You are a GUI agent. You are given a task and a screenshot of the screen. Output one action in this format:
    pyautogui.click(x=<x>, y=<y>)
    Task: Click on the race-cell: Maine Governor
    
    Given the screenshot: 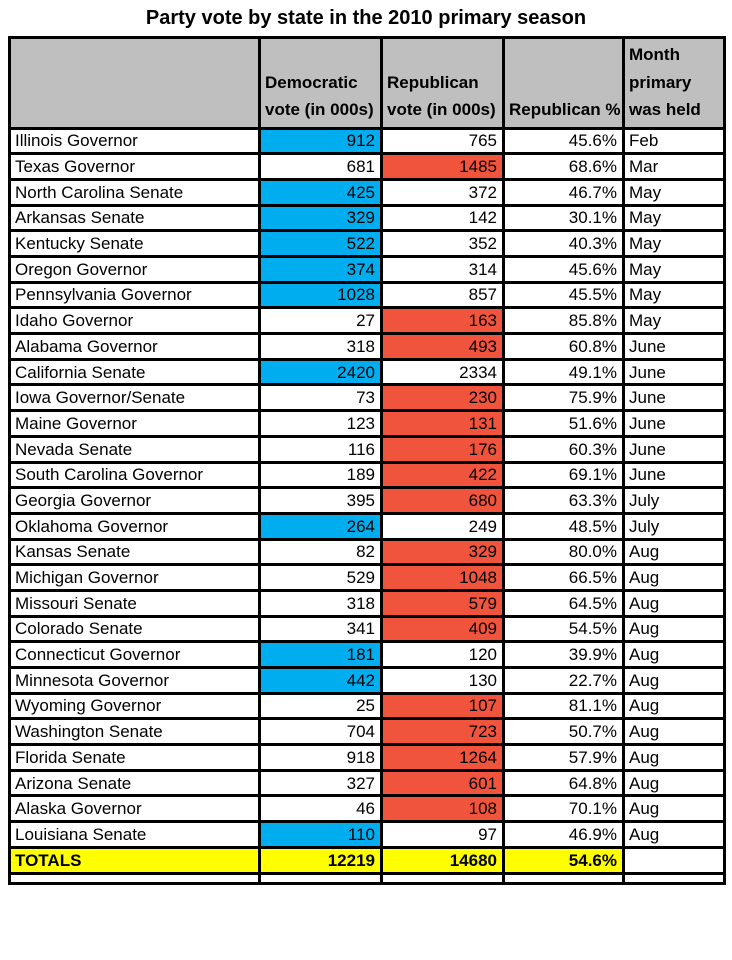 What is the action you would take?
    pyautogui.click(x=134, y=423)
    